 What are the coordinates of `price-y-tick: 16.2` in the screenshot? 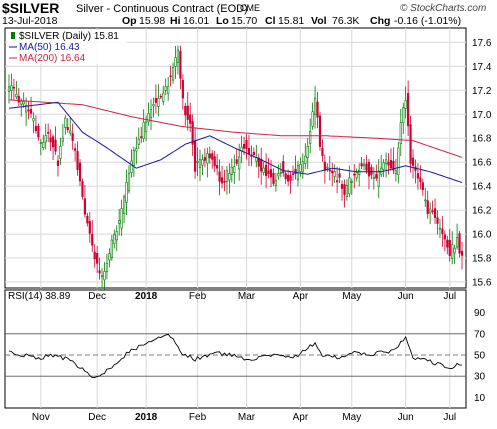 It's located at (482, 211).